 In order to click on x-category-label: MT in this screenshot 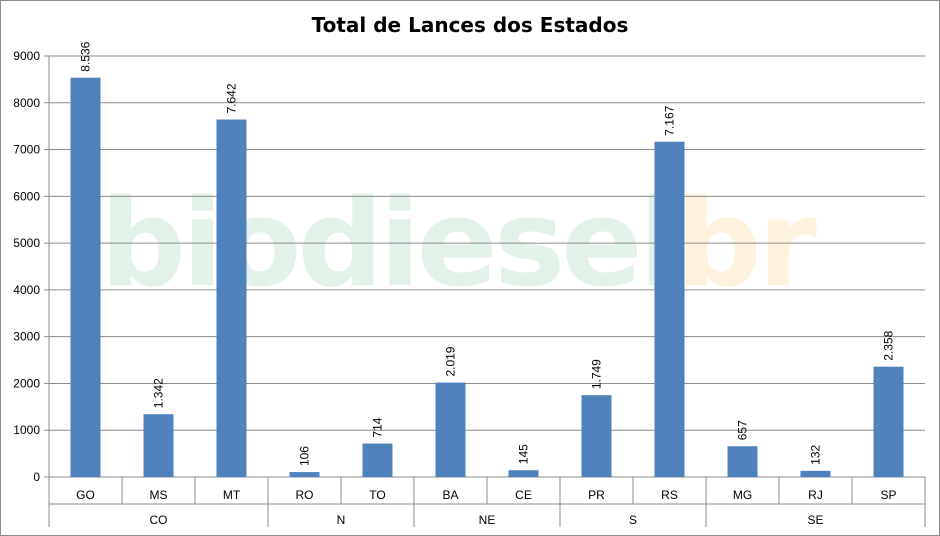, I will do `click(232, 495)`.